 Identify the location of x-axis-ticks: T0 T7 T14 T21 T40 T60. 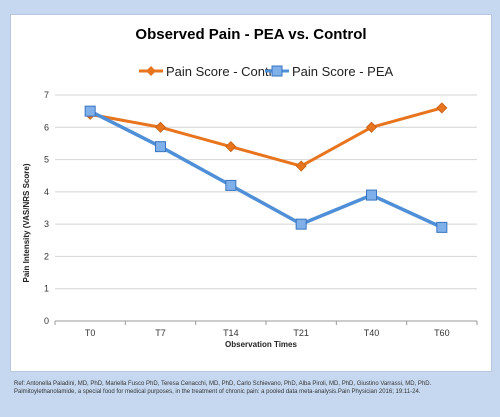
(266, 329).